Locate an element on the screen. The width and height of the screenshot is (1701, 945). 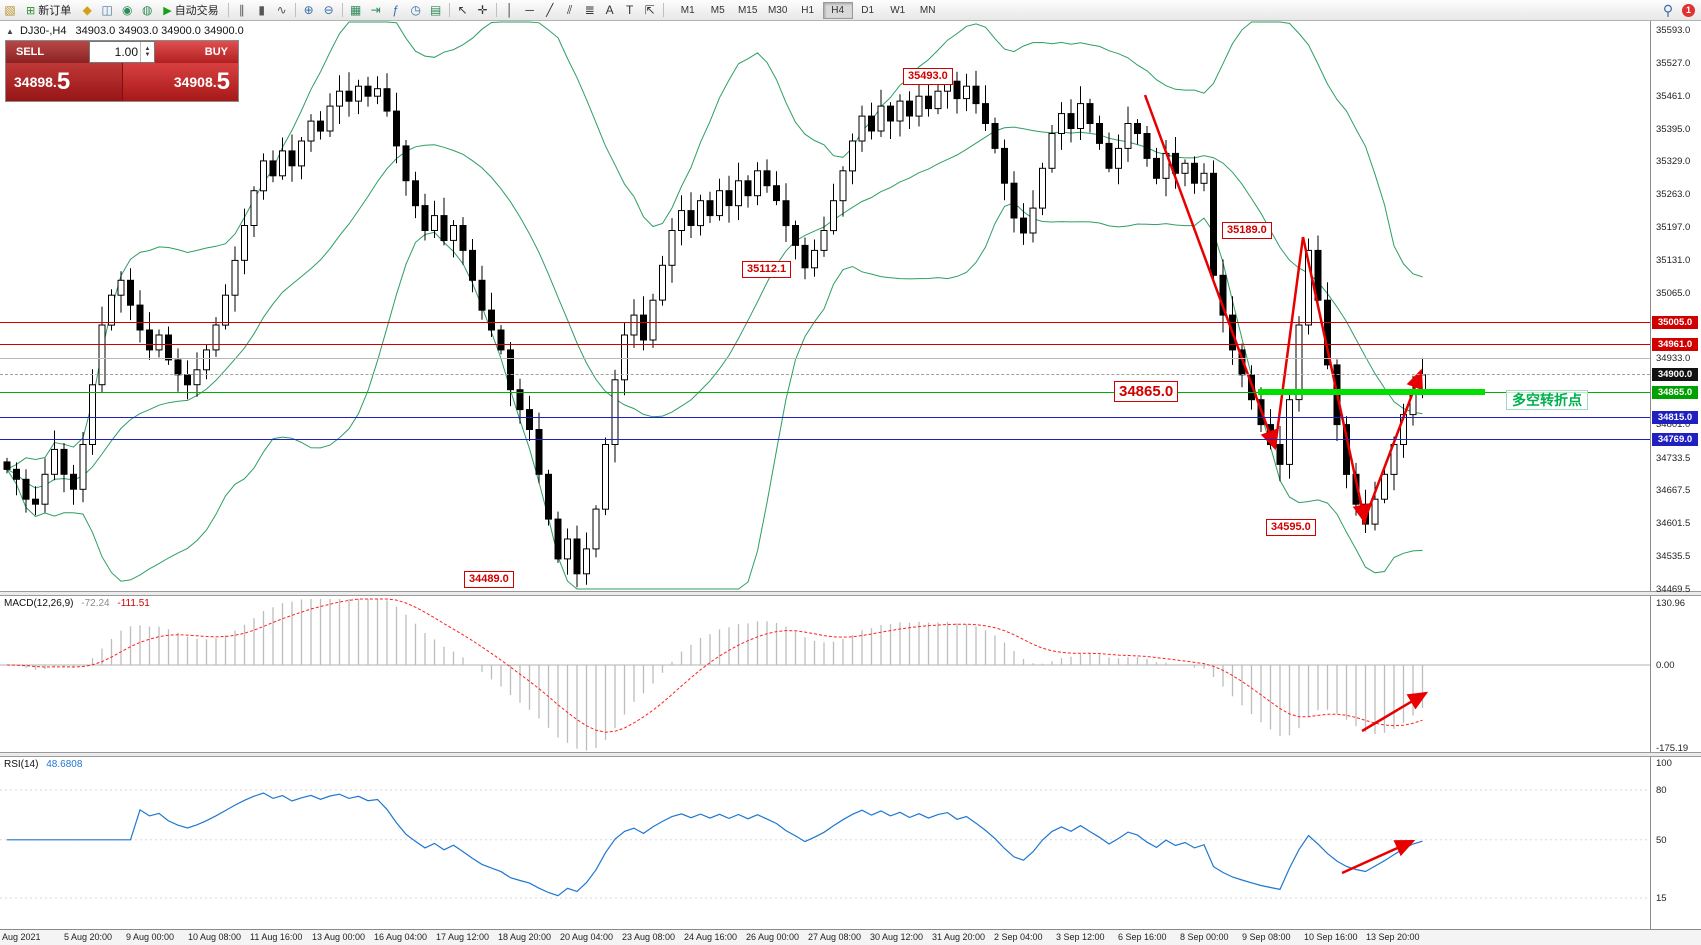
ohlc-values: 34903.0 34903.0 34900.0 34900.0 is located at coordinates (159, 31).